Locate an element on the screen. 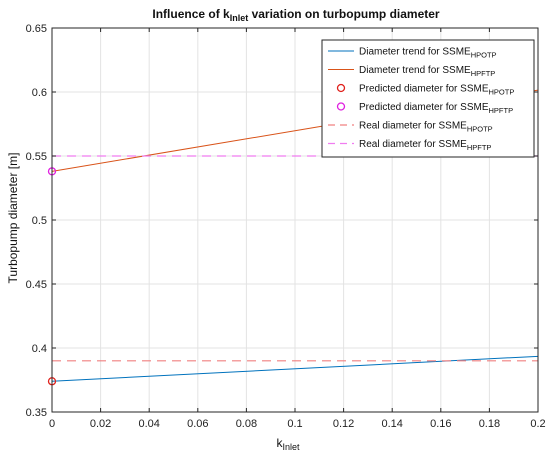 This screenshot has height=457, width=549. chart-title-suffix: variation on turbopump diameter is located at coordinates (344, 14).